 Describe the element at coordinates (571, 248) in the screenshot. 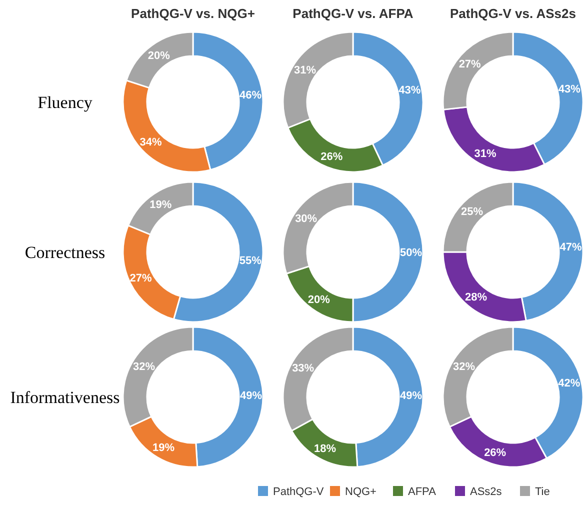

I see `data-label: 47%` at that location.